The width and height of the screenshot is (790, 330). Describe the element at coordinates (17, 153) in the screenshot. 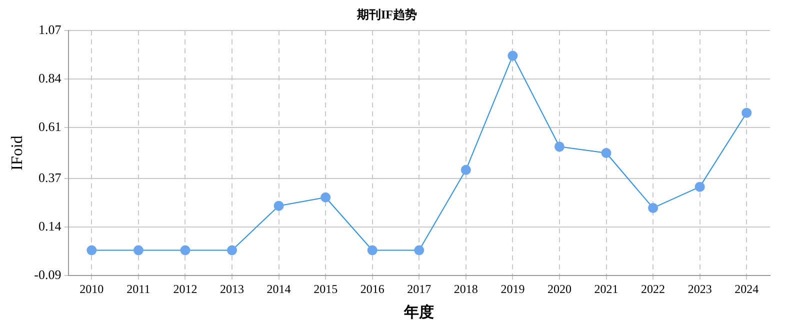

I see `y-axis-title: IFoid` at that location.